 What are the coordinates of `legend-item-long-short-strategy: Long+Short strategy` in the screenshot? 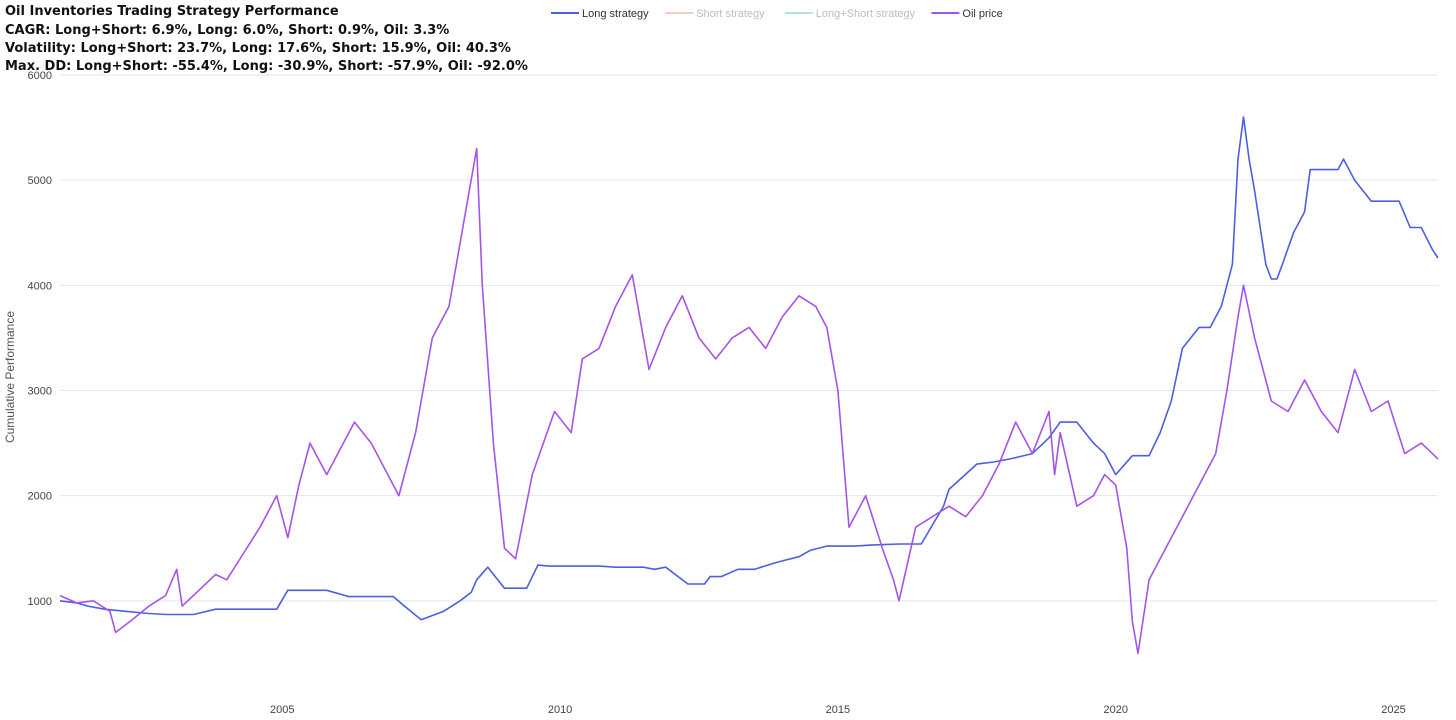 It's located at (850, 14).